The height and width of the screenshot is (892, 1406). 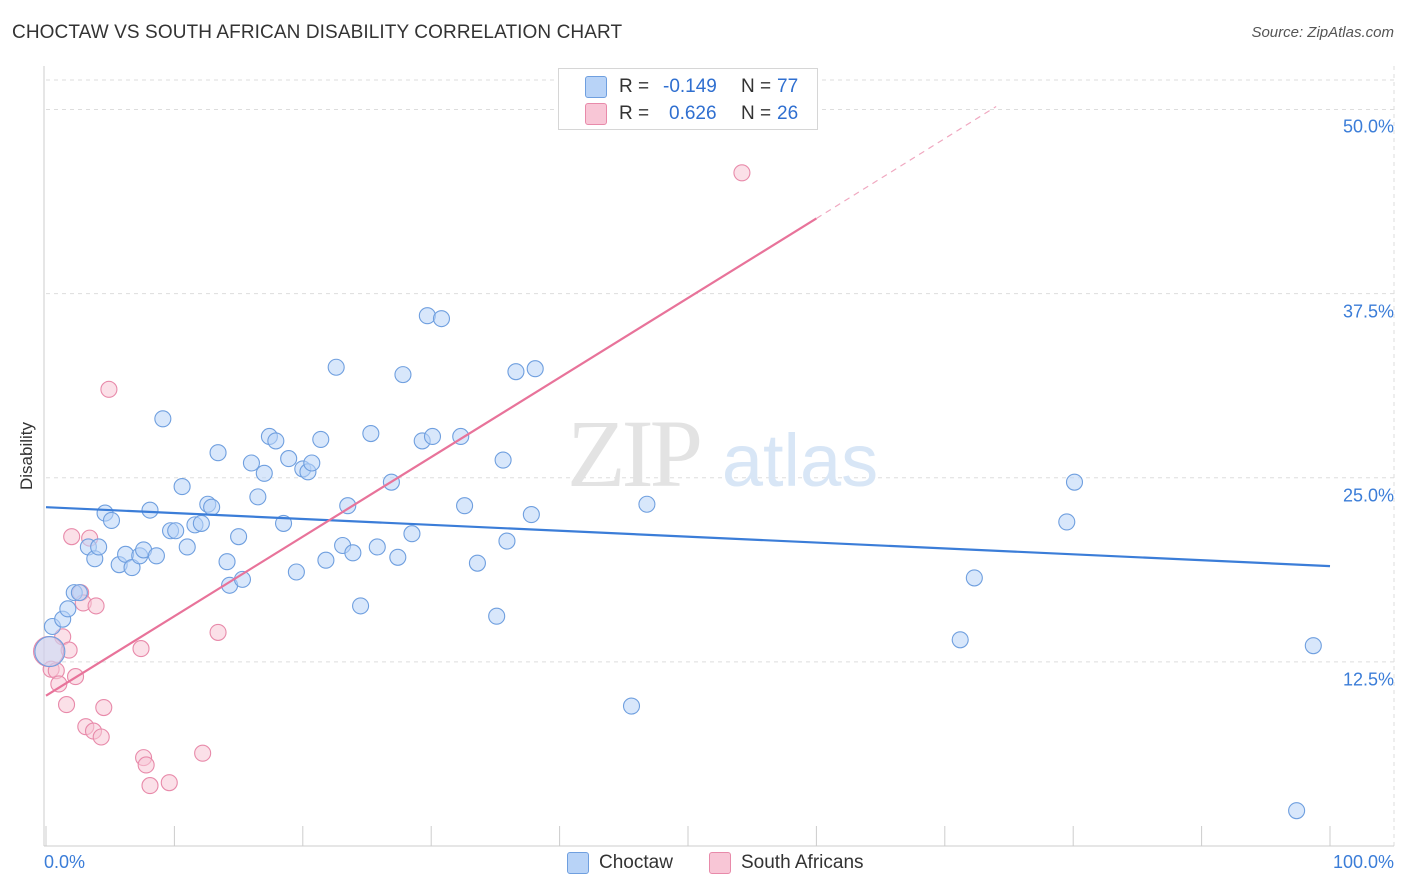 I want to click on legend-label-south-africans: South Africans, so click(x=802, y=862).